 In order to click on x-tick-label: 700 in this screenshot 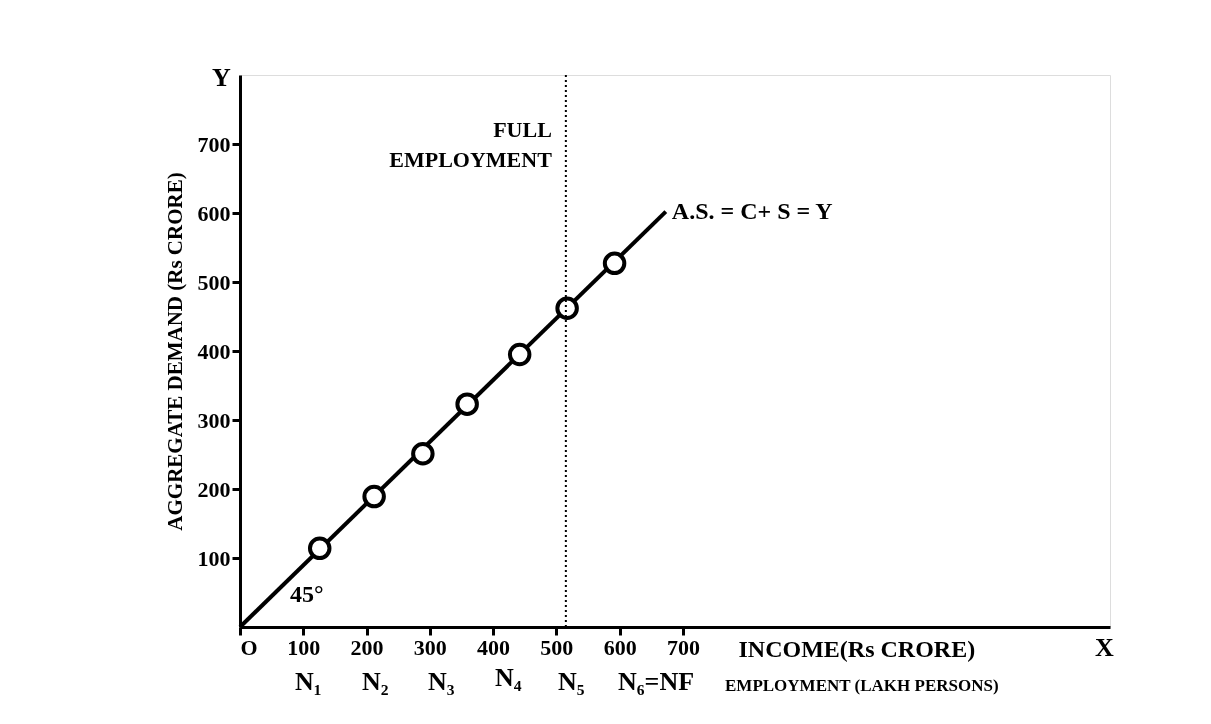, I will do `click(683, 647)`.